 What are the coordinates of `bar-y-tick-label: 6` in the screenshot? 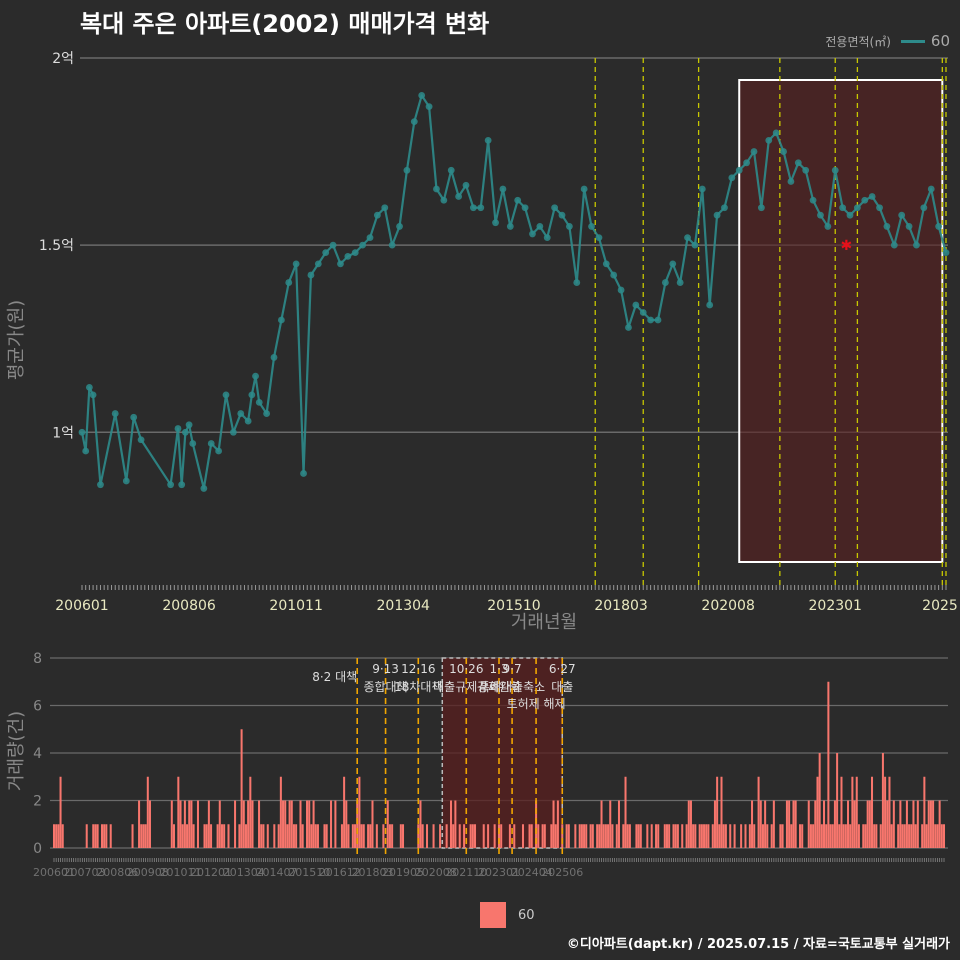 It's located at (37, 707).